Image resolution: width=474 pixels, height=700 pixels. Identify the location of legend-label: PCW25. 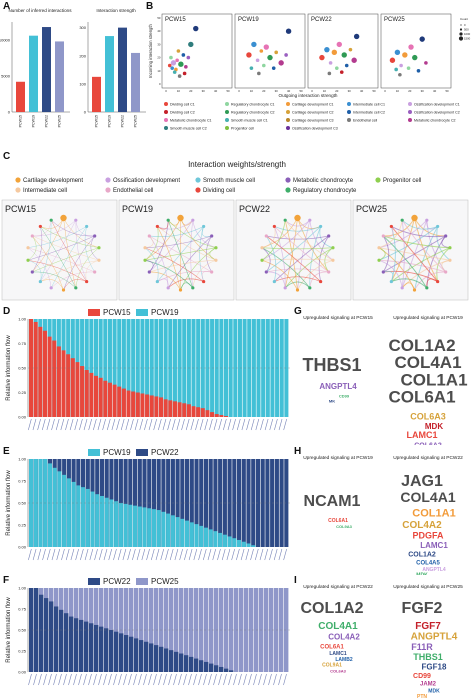
(165, 581).